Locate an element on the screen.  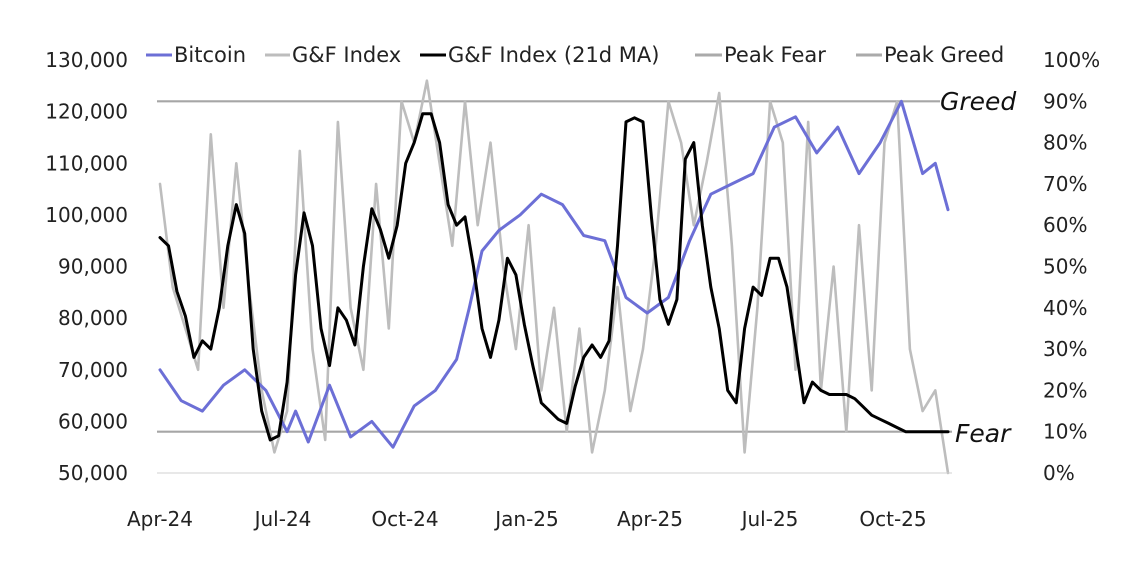
right-tick-label: 30% is located at coordinates (1065, 349).